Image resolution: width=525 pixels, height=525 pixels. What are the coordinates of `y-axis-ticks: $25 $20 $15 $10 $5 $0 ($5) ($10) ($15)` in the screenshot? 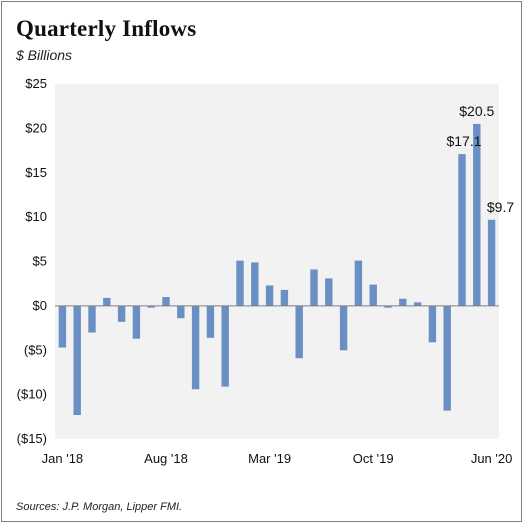 It's located at (32, 261).